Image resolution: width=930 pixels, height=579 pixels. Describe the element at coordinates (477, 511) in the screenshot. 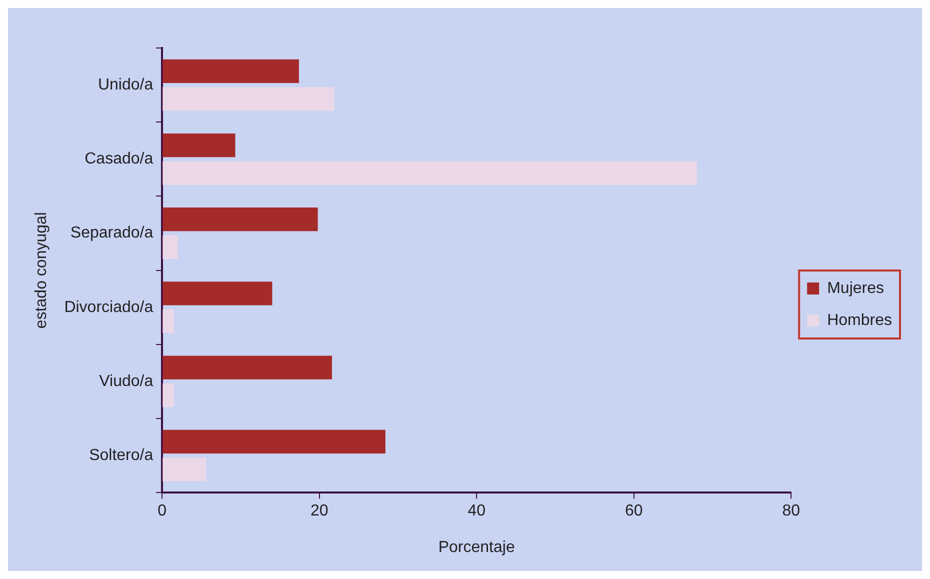

I see `x-tick-label: 40` at that location.